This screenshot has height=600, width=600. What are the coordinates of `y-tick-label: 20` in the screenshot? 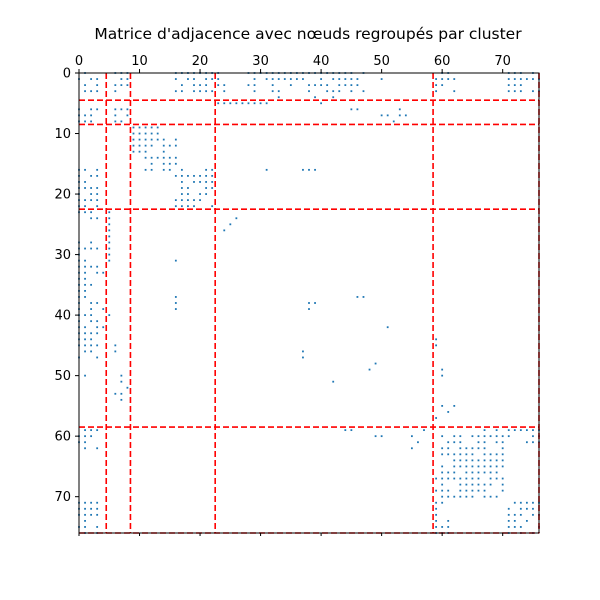 It's located at (62, 195).